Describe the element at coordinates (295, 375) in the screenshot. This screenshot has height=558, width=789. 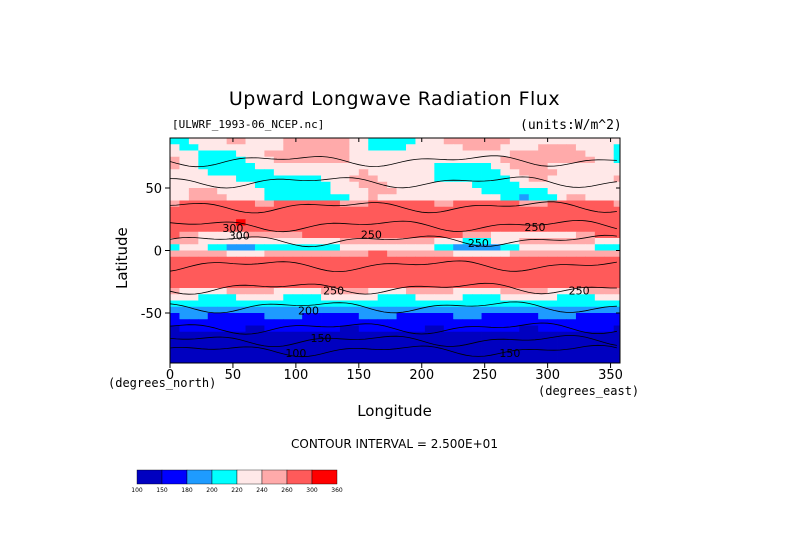
I see `x-tick-label: 100` at that location.